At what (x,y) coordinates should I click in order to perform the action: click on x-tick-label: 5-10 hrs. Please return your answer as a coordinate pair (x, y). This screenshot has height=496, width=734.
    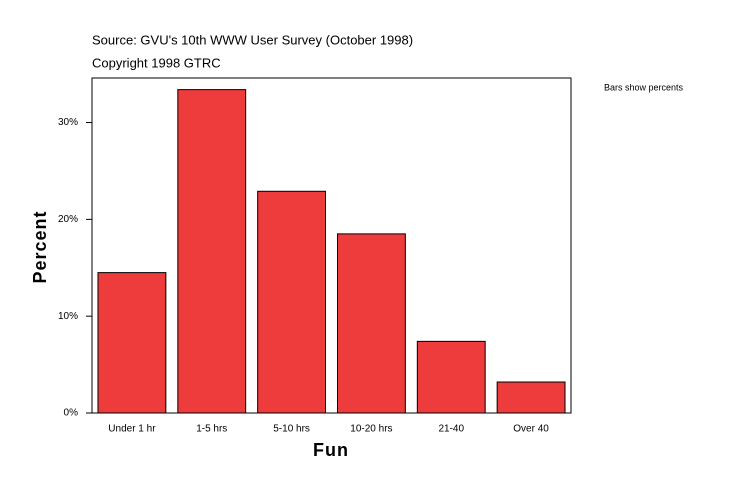
    Looking at the image, I should click on (291, 429).